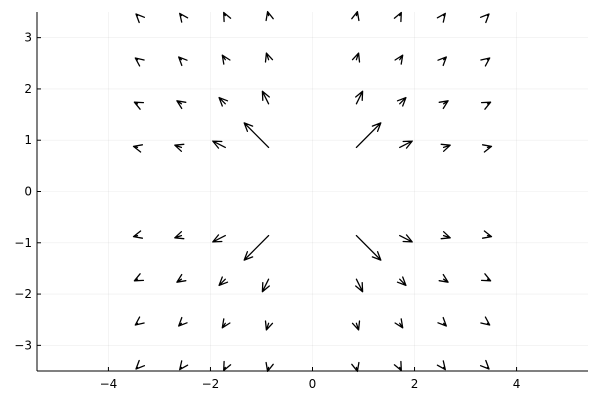  Describe the element at coordinates (415, 384) in the screenshot. I see `x-tick-label: 2` at that location.